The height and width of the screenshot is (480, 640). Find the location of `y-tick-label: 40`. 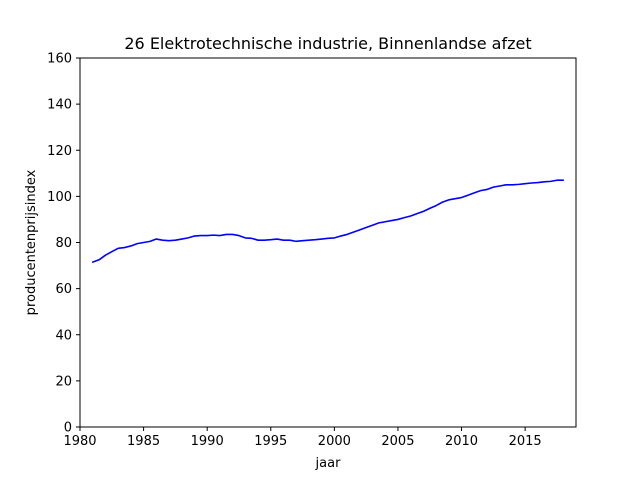

y-tick-label: 40 is located at coordinates (63, 335).